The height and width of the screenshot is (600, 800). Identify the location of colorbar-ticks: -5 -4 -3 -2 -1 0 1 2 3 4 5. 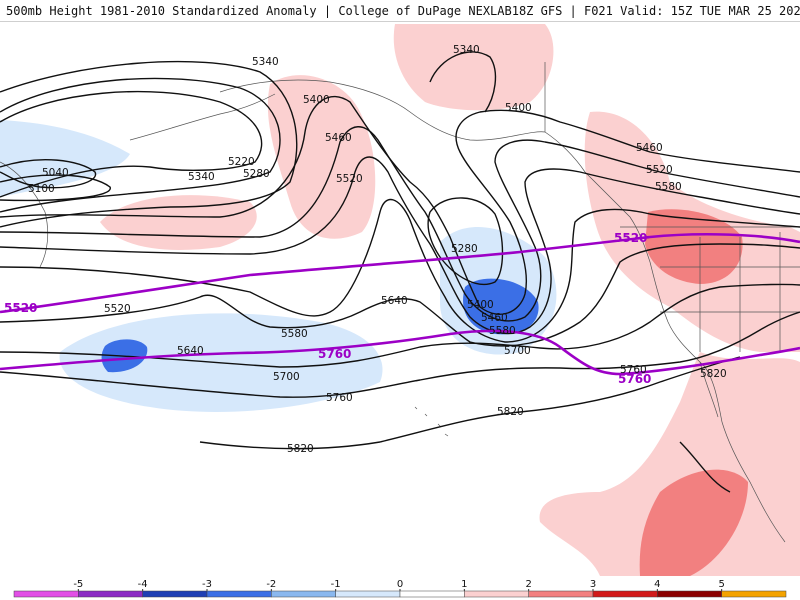
(399, 585).